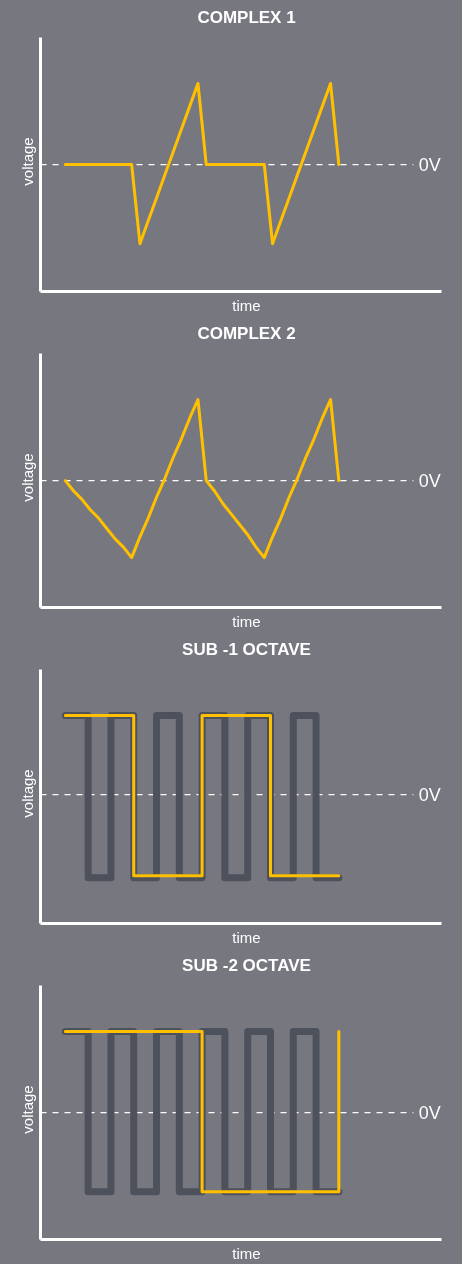 This screenshot has height=1264, width=462. What do you see at coordinates (246, 17) in the screenshot?
I see `chart-title: COMPLEX 1` at bounding box center [246, 17].